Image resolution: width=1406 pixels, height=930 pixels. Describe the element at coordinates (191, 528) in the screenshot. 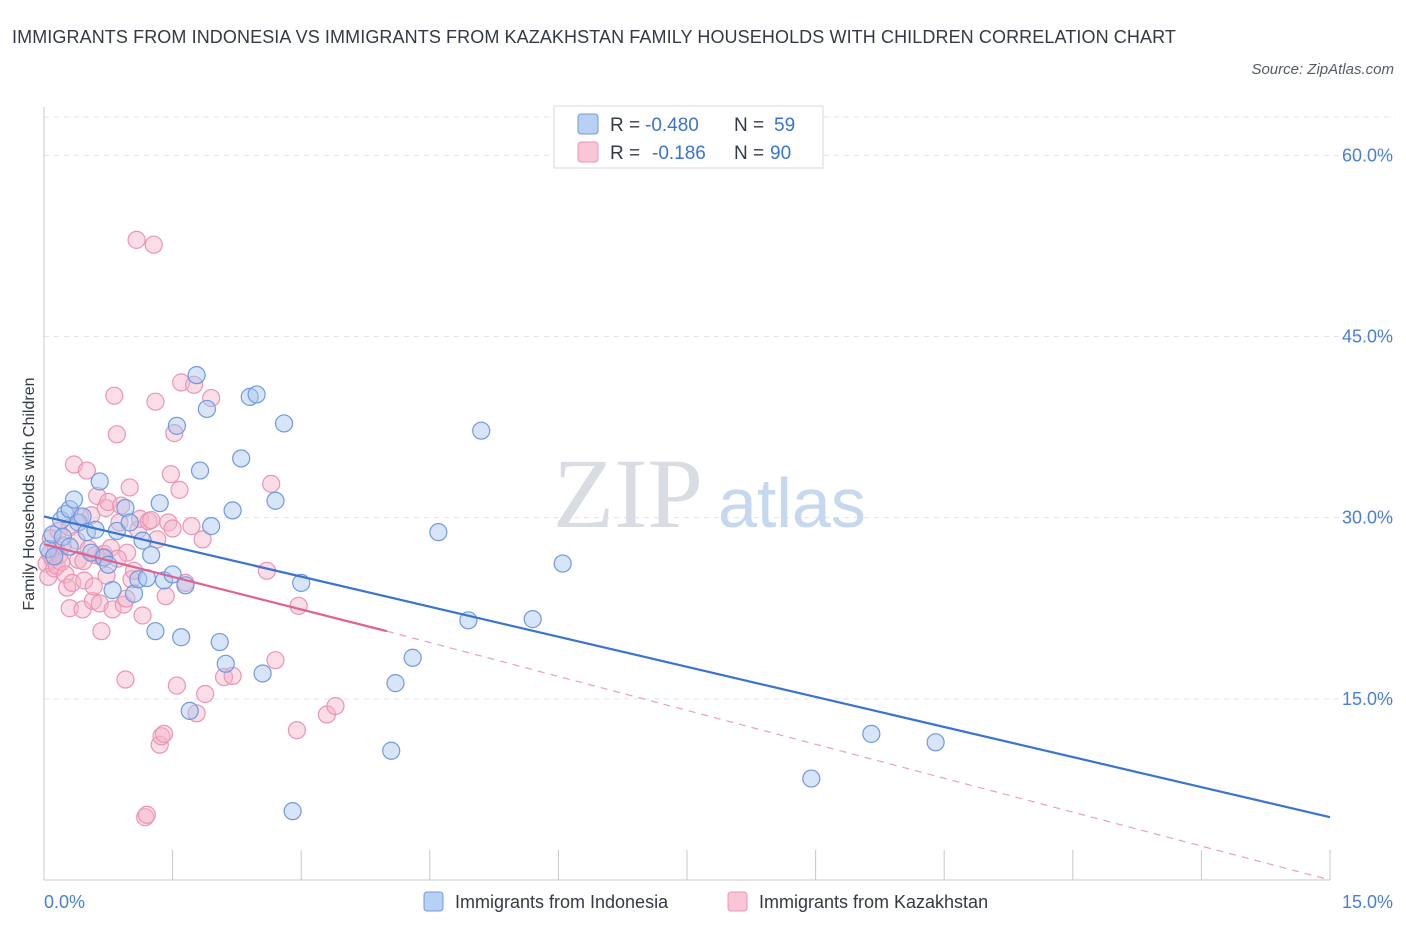

I see `series-kazakhstan-points` at that location.